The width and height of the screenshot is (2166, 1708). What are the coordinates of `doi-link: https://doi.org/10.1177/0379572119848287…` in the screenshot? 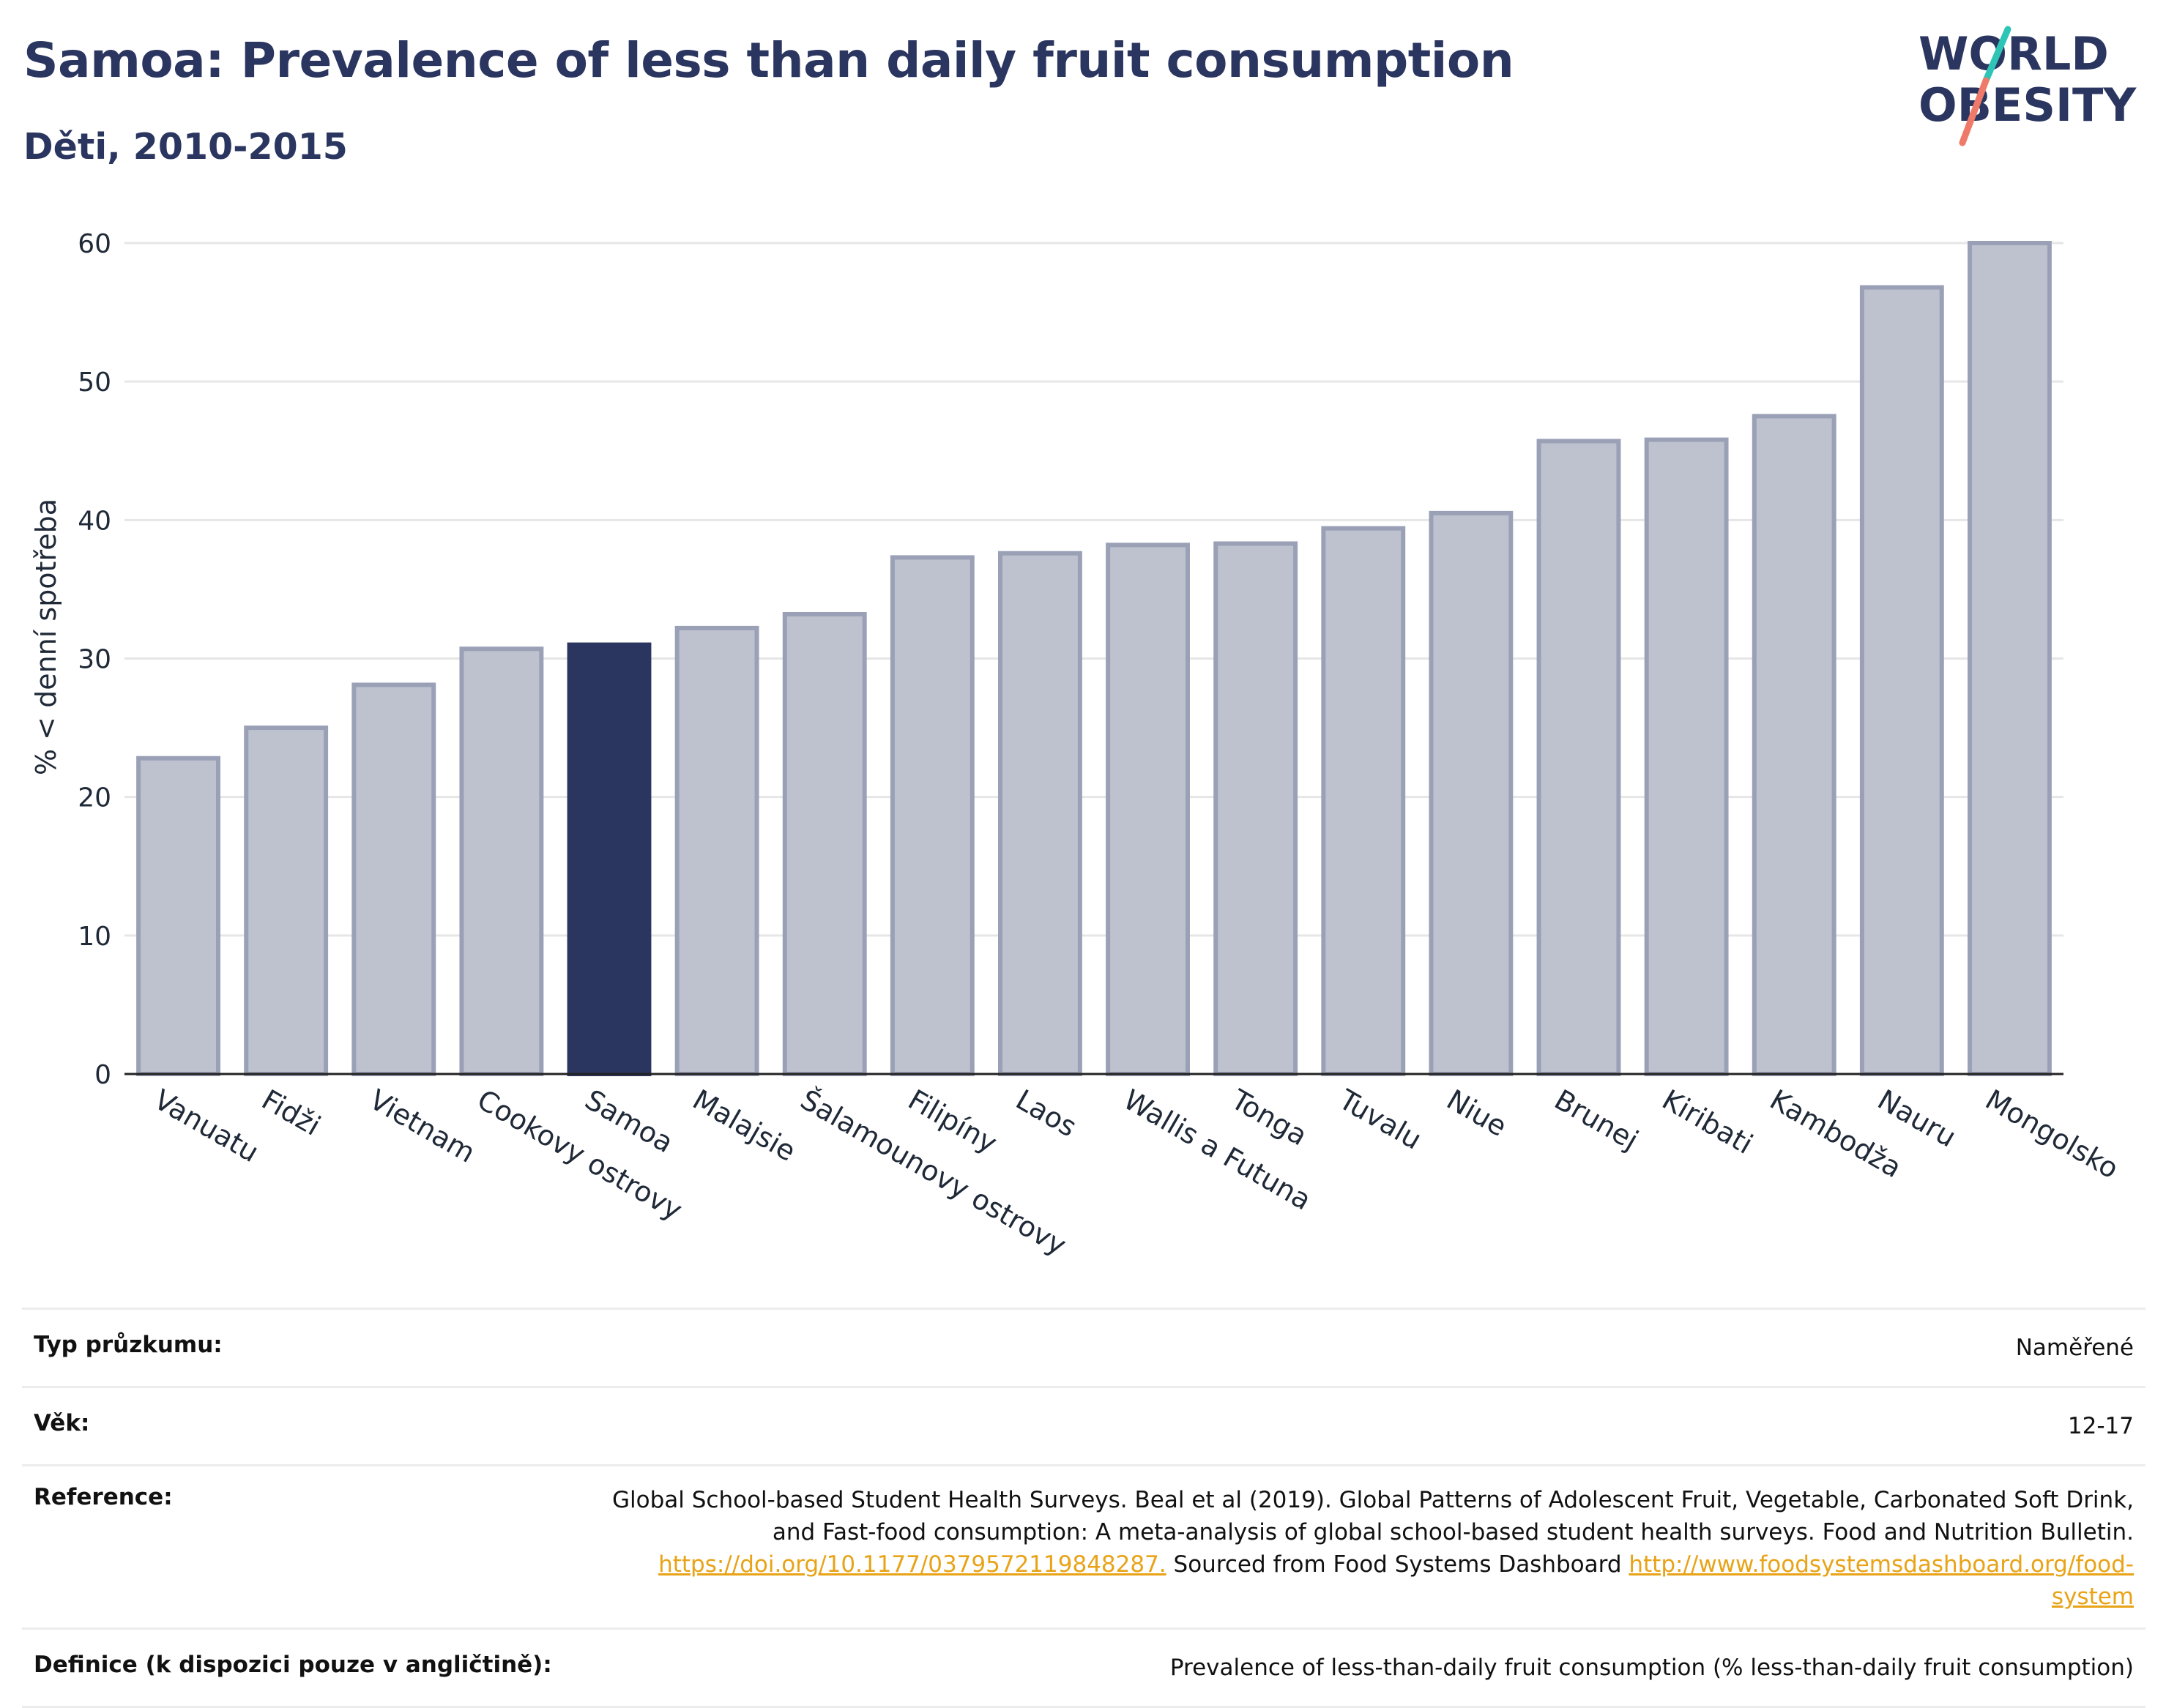 It's located at (912, 1564).